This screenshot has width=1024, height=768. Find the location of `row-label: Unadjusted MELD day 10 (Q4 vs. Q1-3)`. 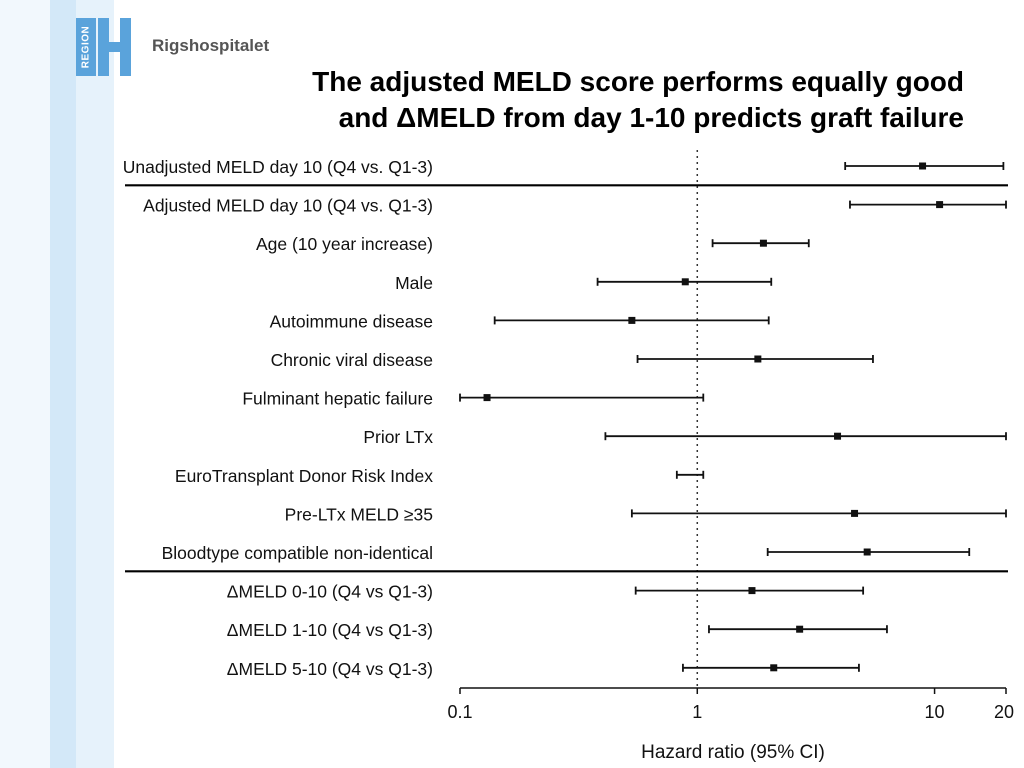

row-label: Unadjusted MELD day 10 (Q4 vs. Q1-3) is located at coordinates (278, 167).